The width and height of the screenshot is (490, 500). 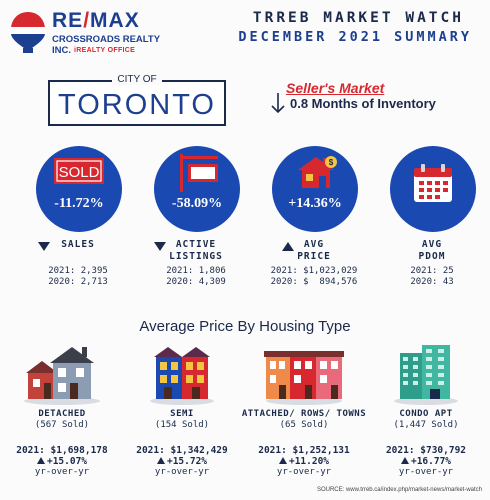 I want to click on report-subtitle: DECEMBER 2021 SUMMARY, so click(x=355, y=37).